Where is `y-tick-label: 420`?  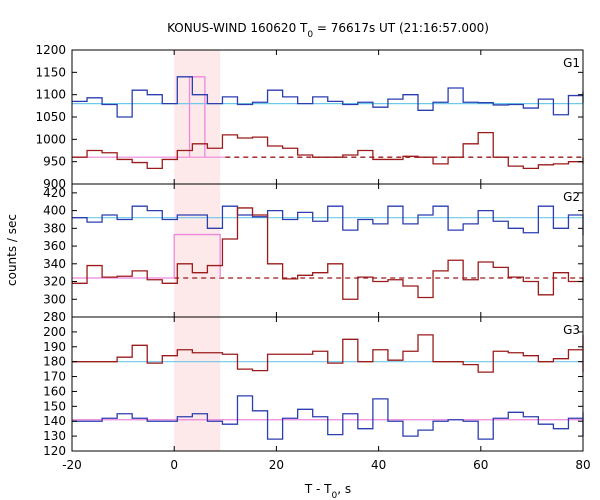 y-tick-label: 420 is located at coordinates (54, 193).